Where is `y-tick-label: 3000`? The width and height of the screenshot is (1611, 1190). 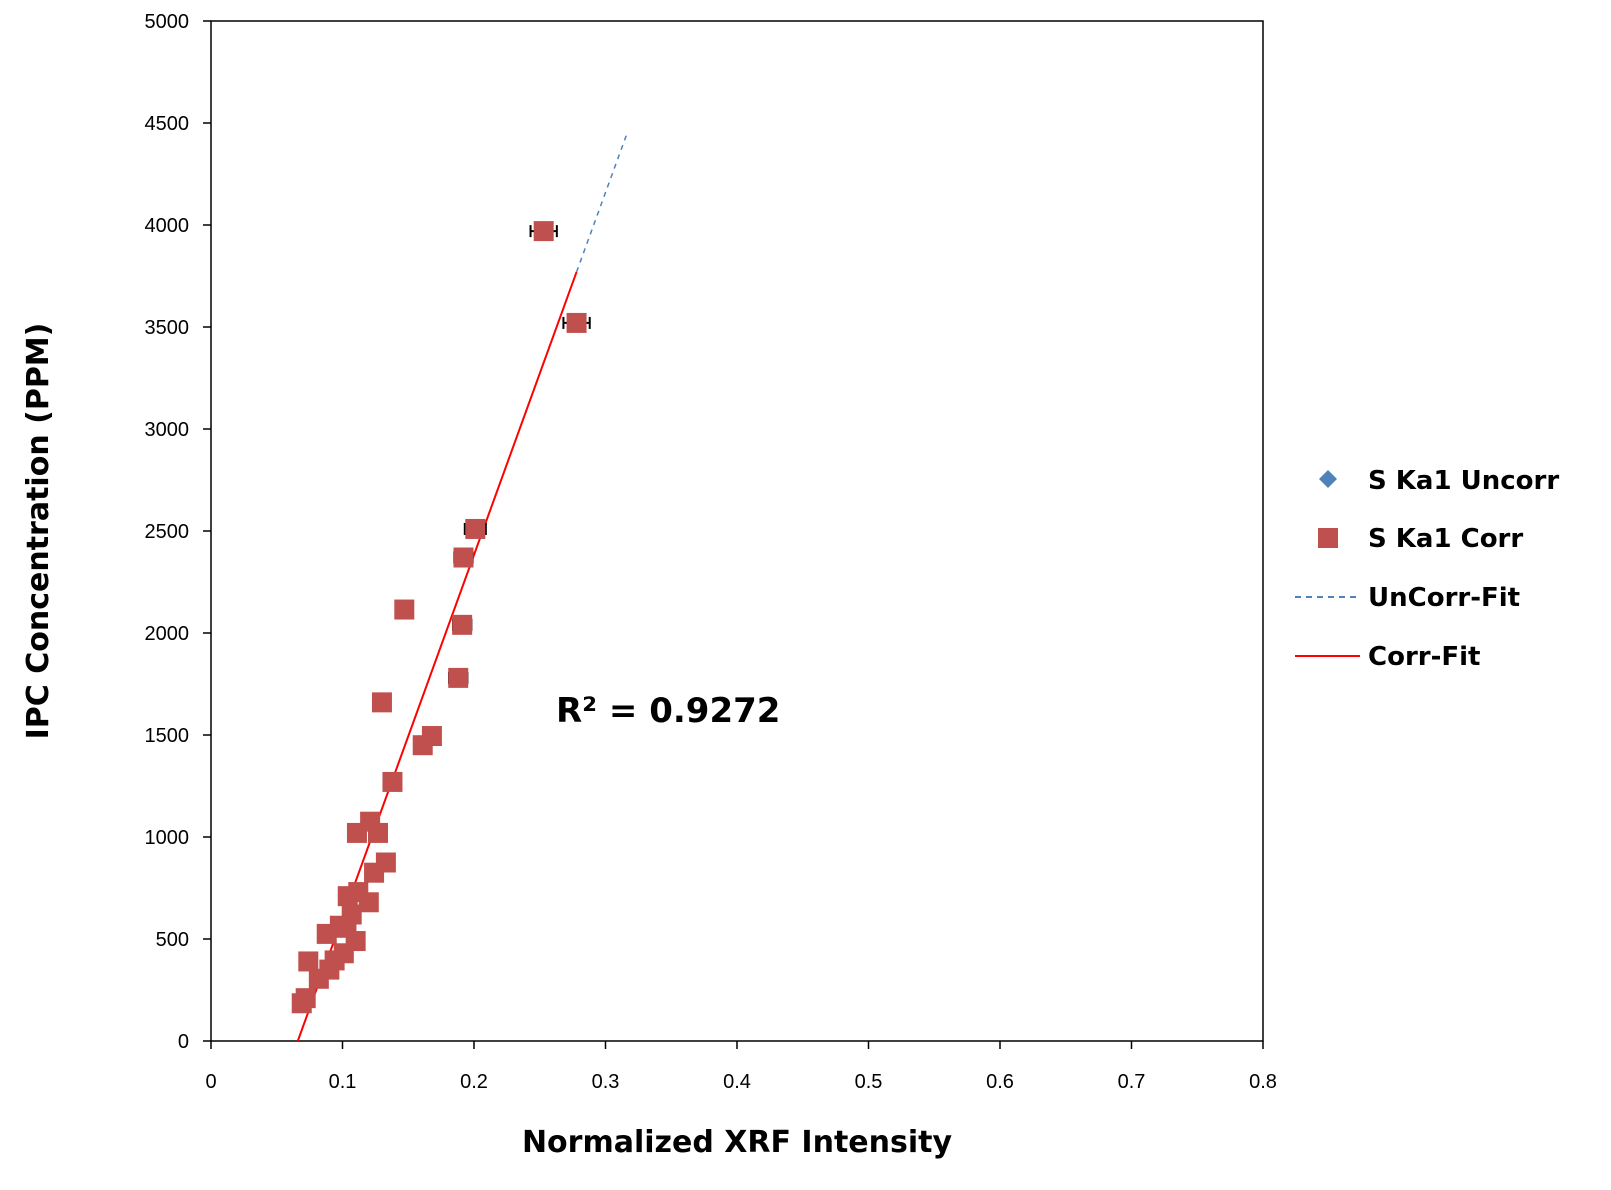
y-tick-label: 3000 is located at coordinates (167, 430).